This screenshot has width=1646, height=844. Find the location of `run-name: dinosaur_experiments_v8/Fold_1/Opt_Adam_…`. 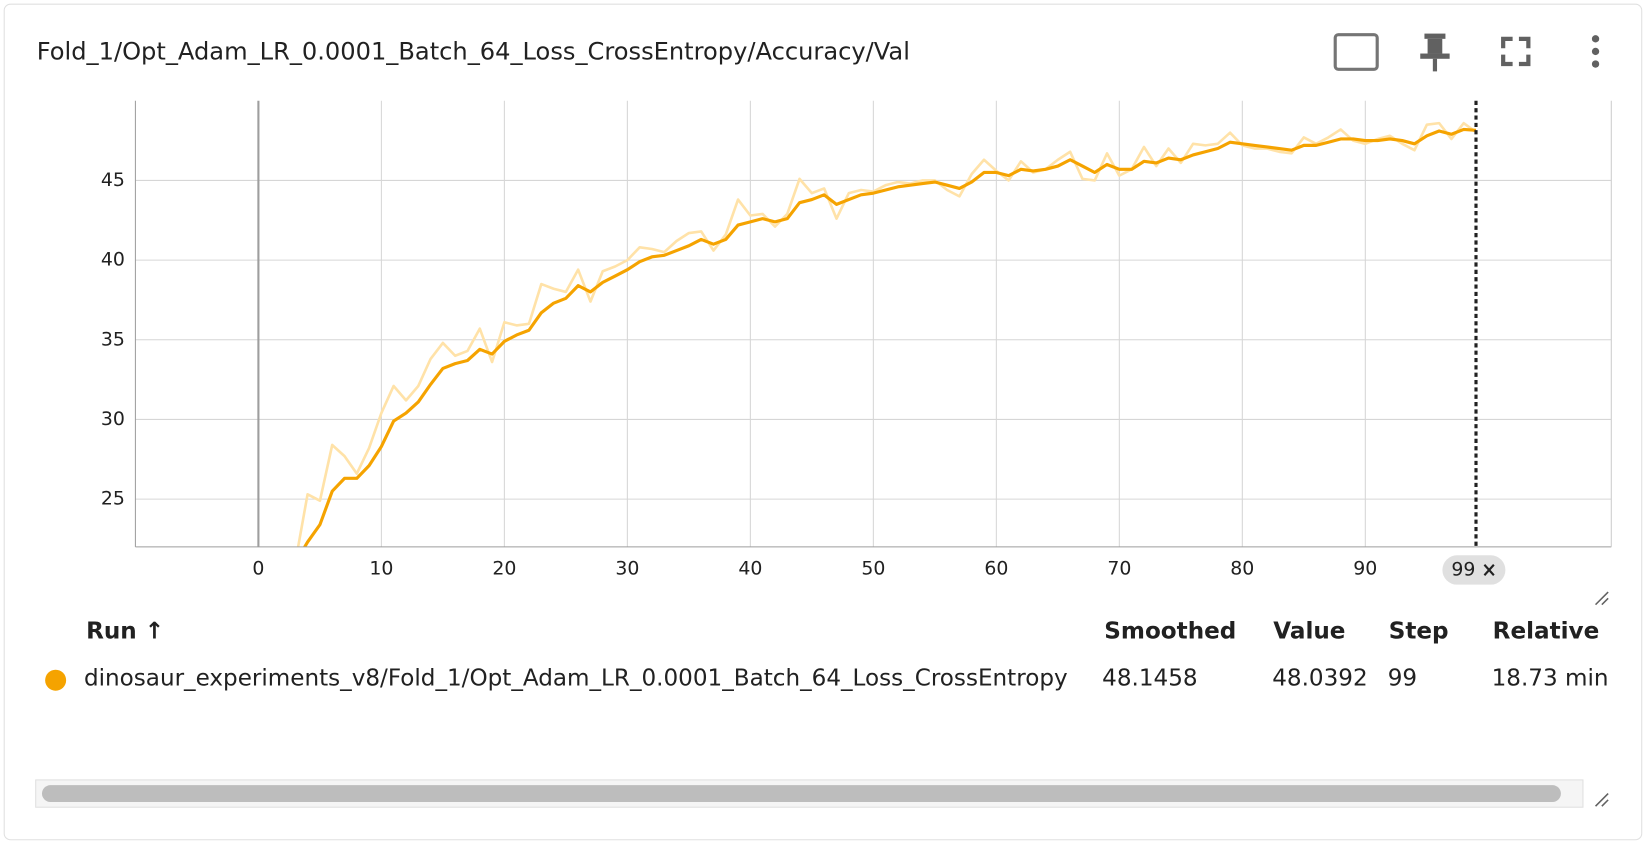

run-name: dinosaur_experiments_v8/Fold_1/Opt_Adam_… is located at coordinates (576, 679).